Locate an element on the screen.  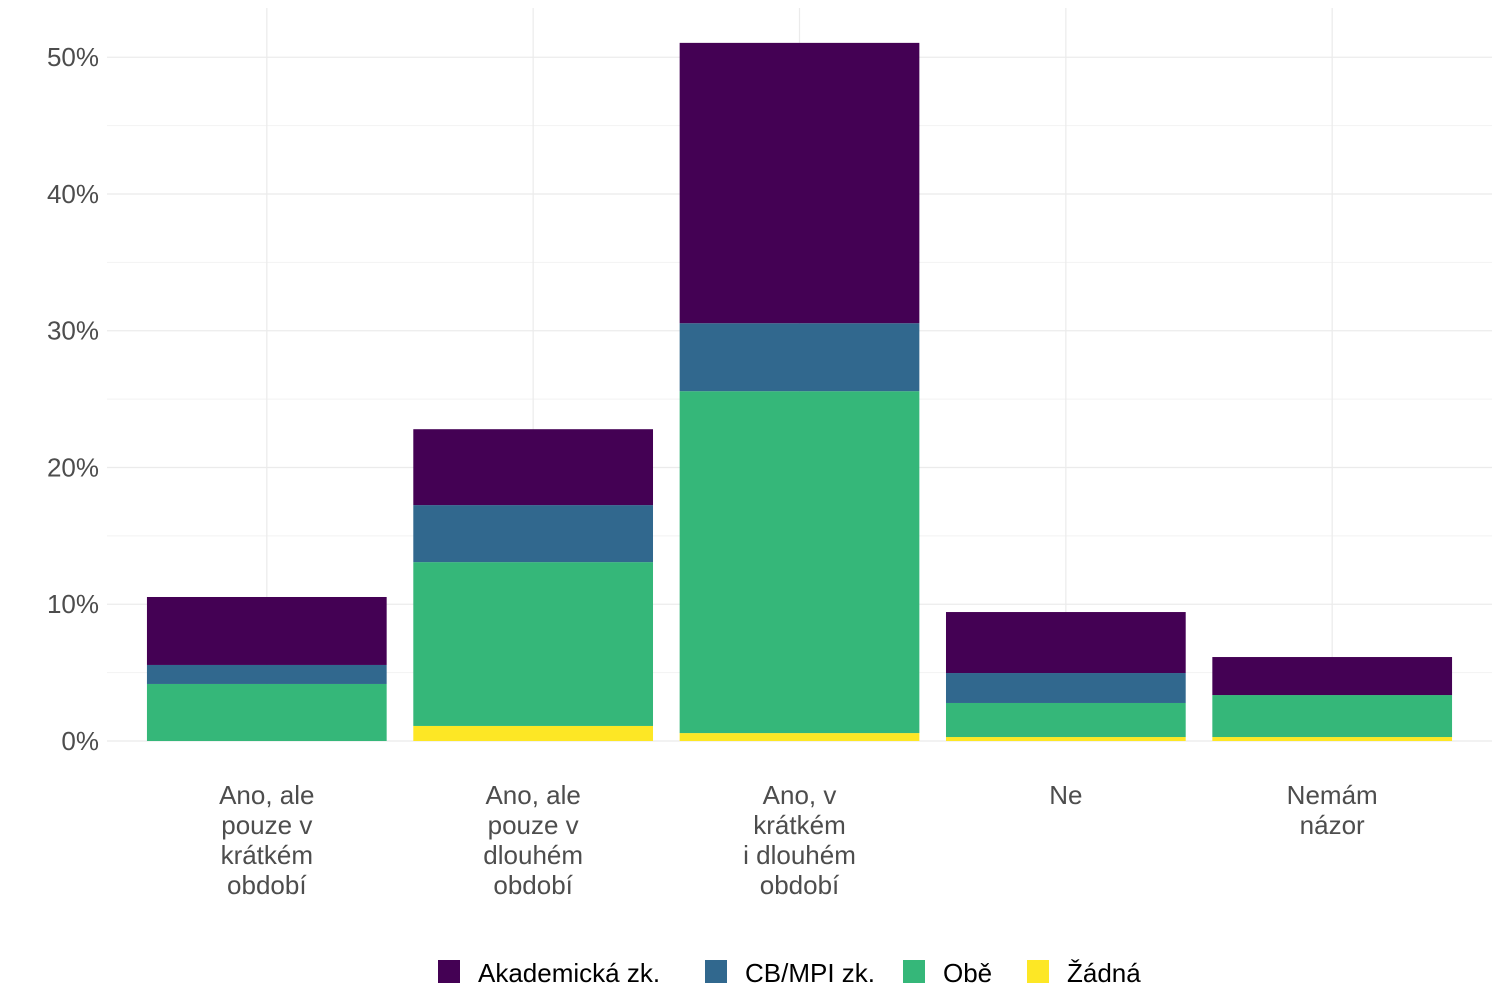
legend: Akademická zk. CB/MPI zk. Obě Žádná is located at coordinates (789, 973).